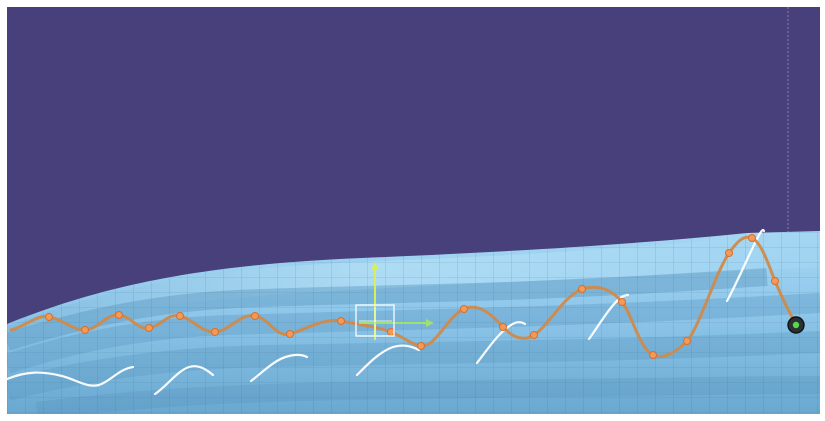  I want to click on axis-manipulator-icon, so click(394, 301).